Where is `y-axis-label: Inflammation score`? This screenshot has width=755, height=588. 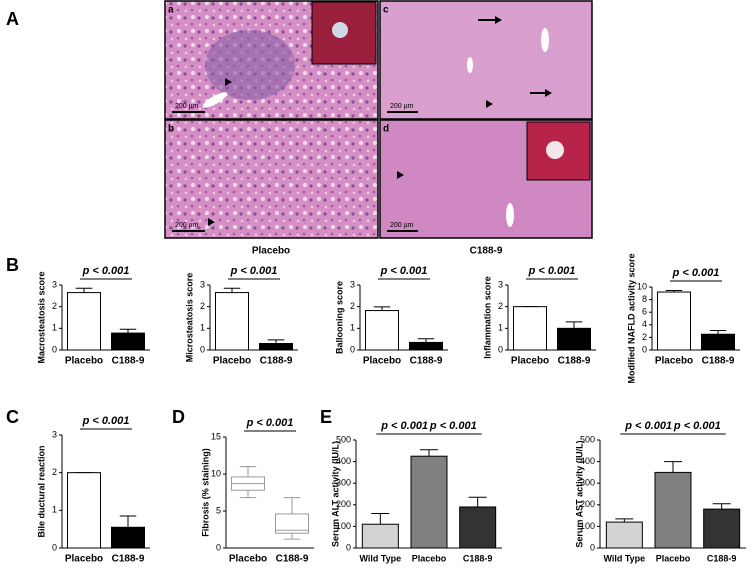
y-axis-label: Inflammation score is located at coordinates (487, 317).